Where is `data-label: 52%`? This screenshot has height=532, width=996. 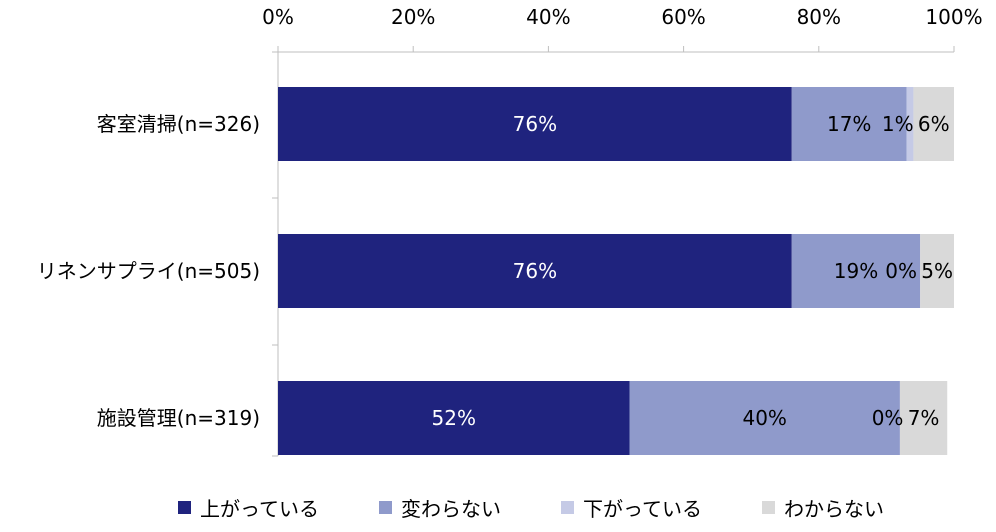
data-label: 52% is located at coordinates (454, 418).